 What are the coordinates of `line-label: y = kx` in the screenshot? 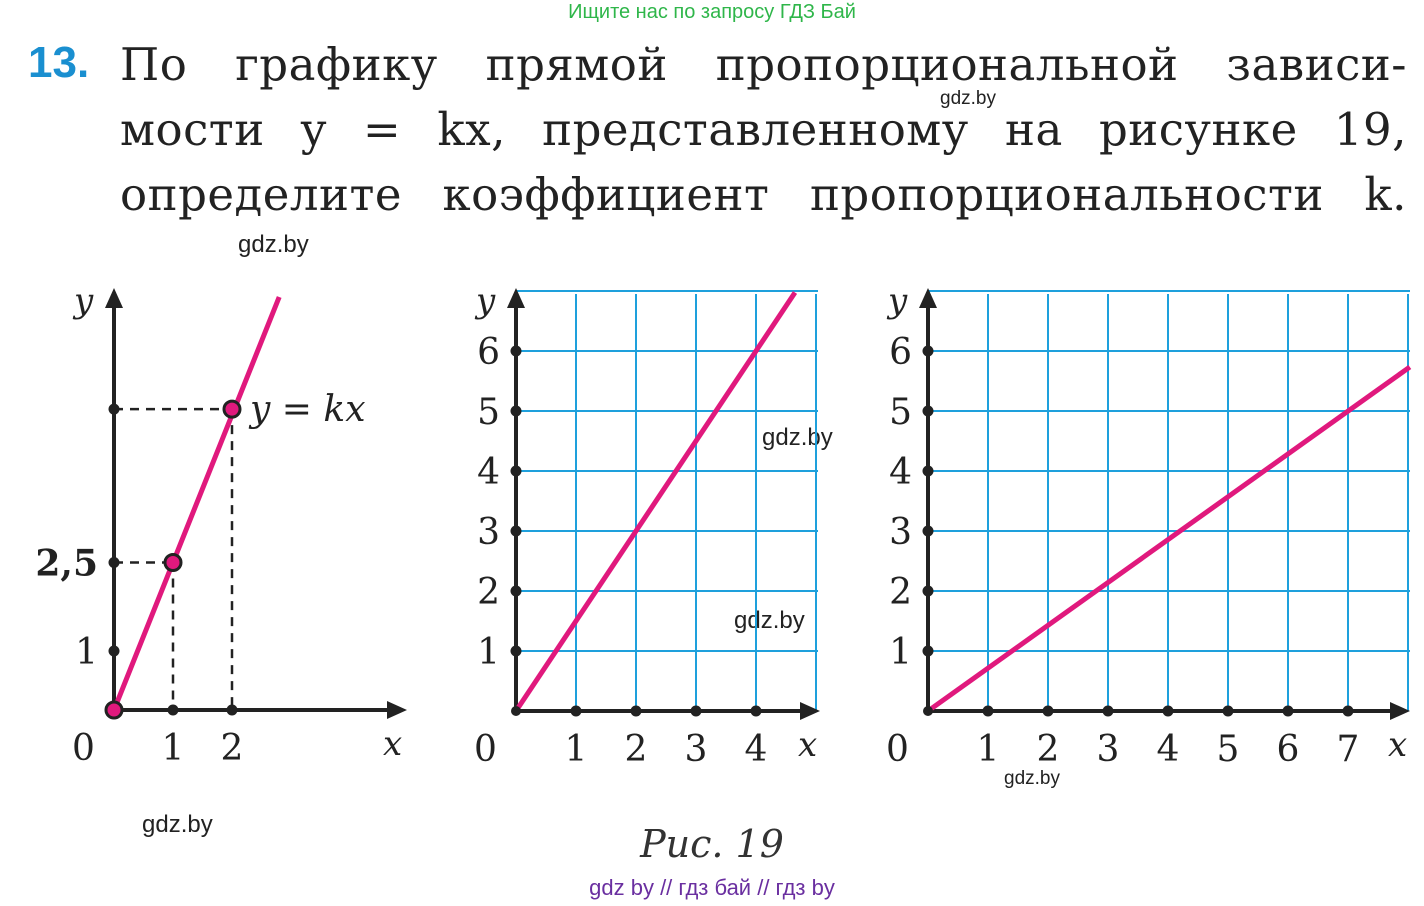 It's located at (307, 409).